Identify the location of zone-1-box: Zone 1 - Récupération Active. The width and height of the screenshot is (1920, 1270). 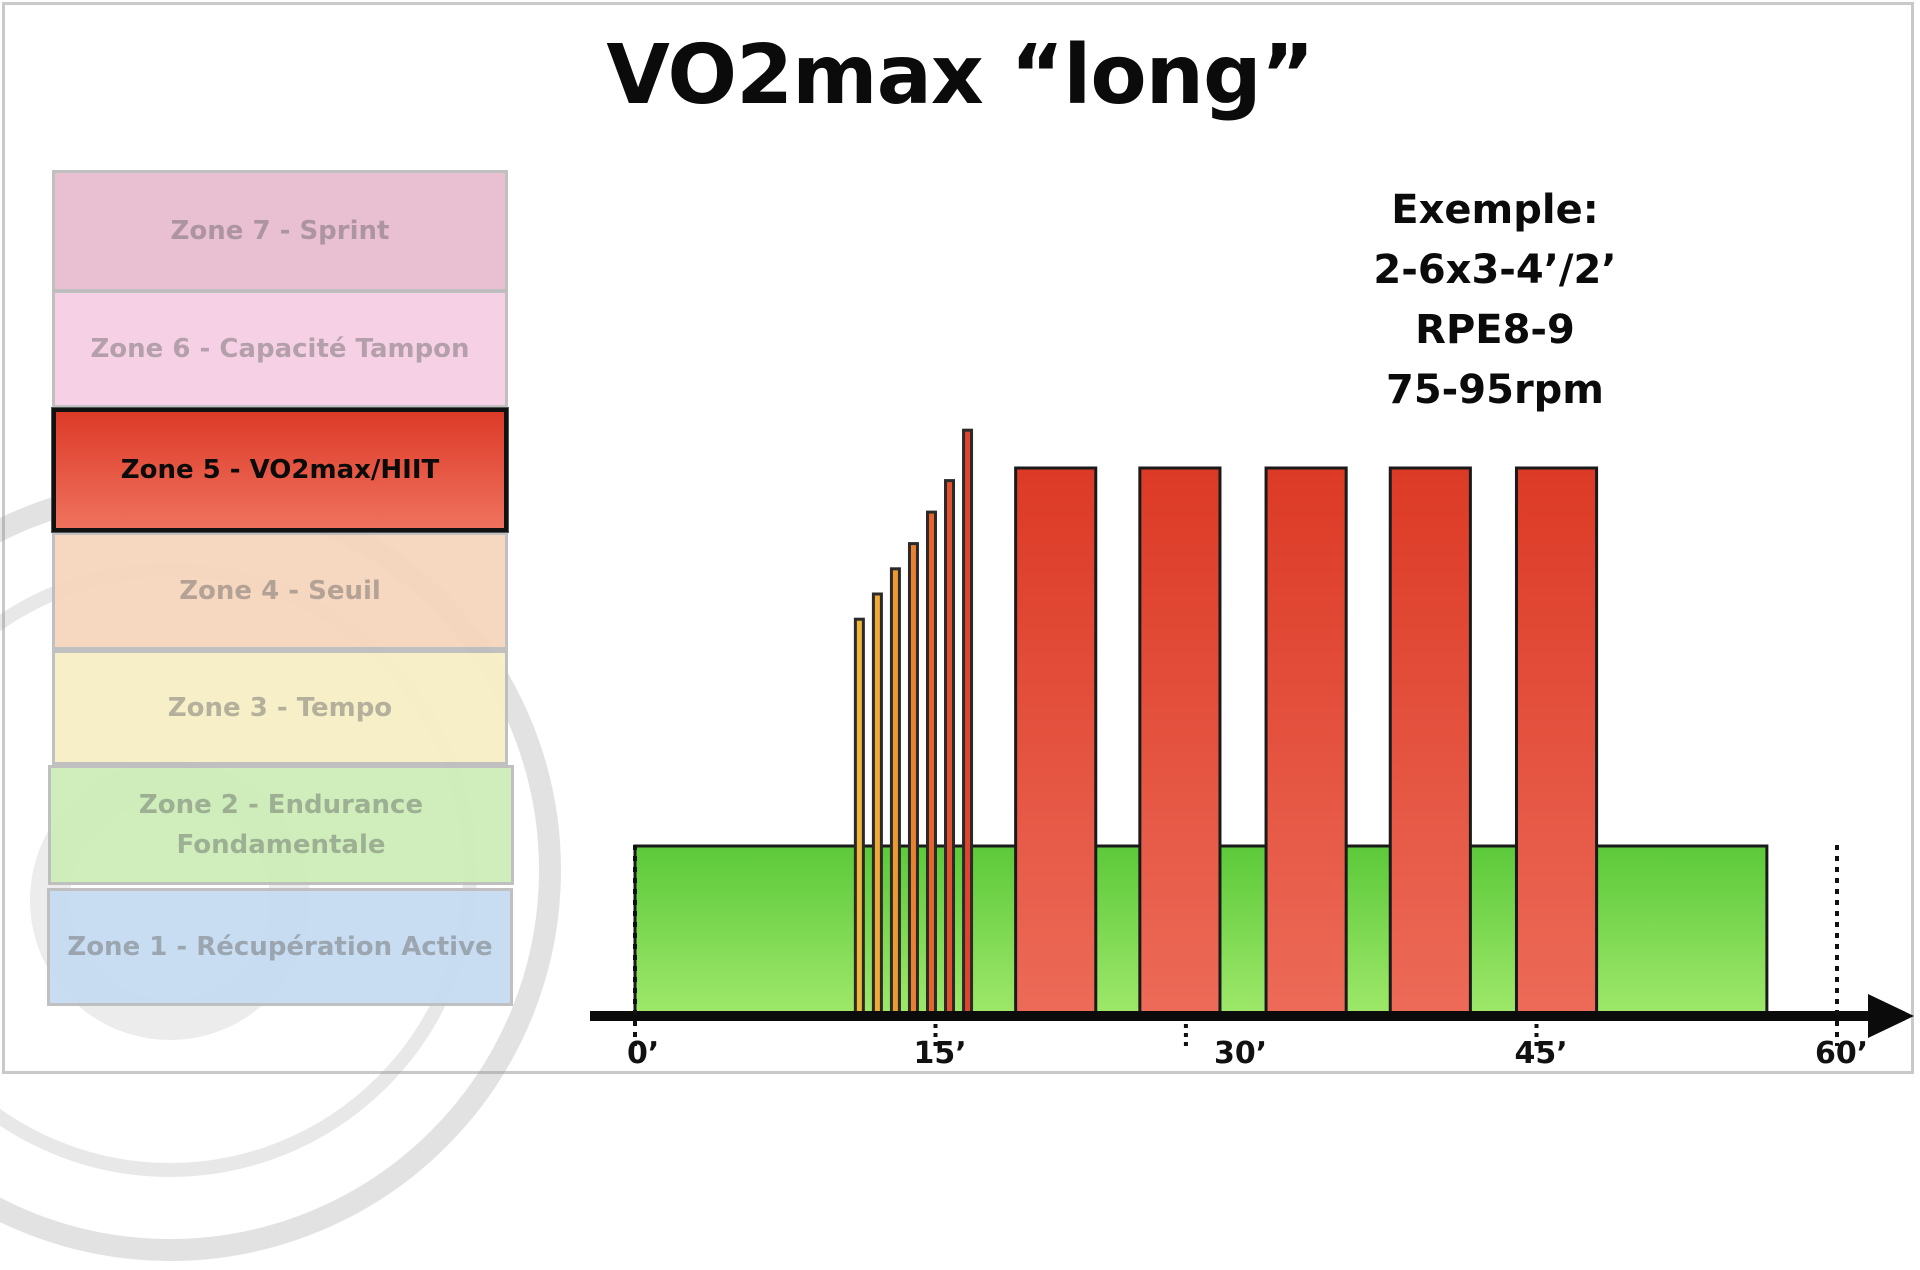
(280, 947).